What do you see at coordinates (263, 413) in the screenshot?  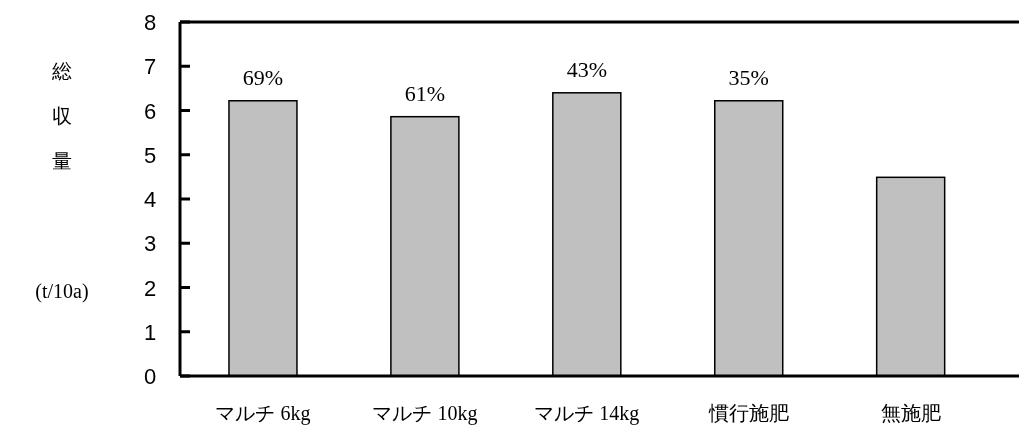 I see `x-tick-label: マルチ 6kg` at bounding box center [263, 413].